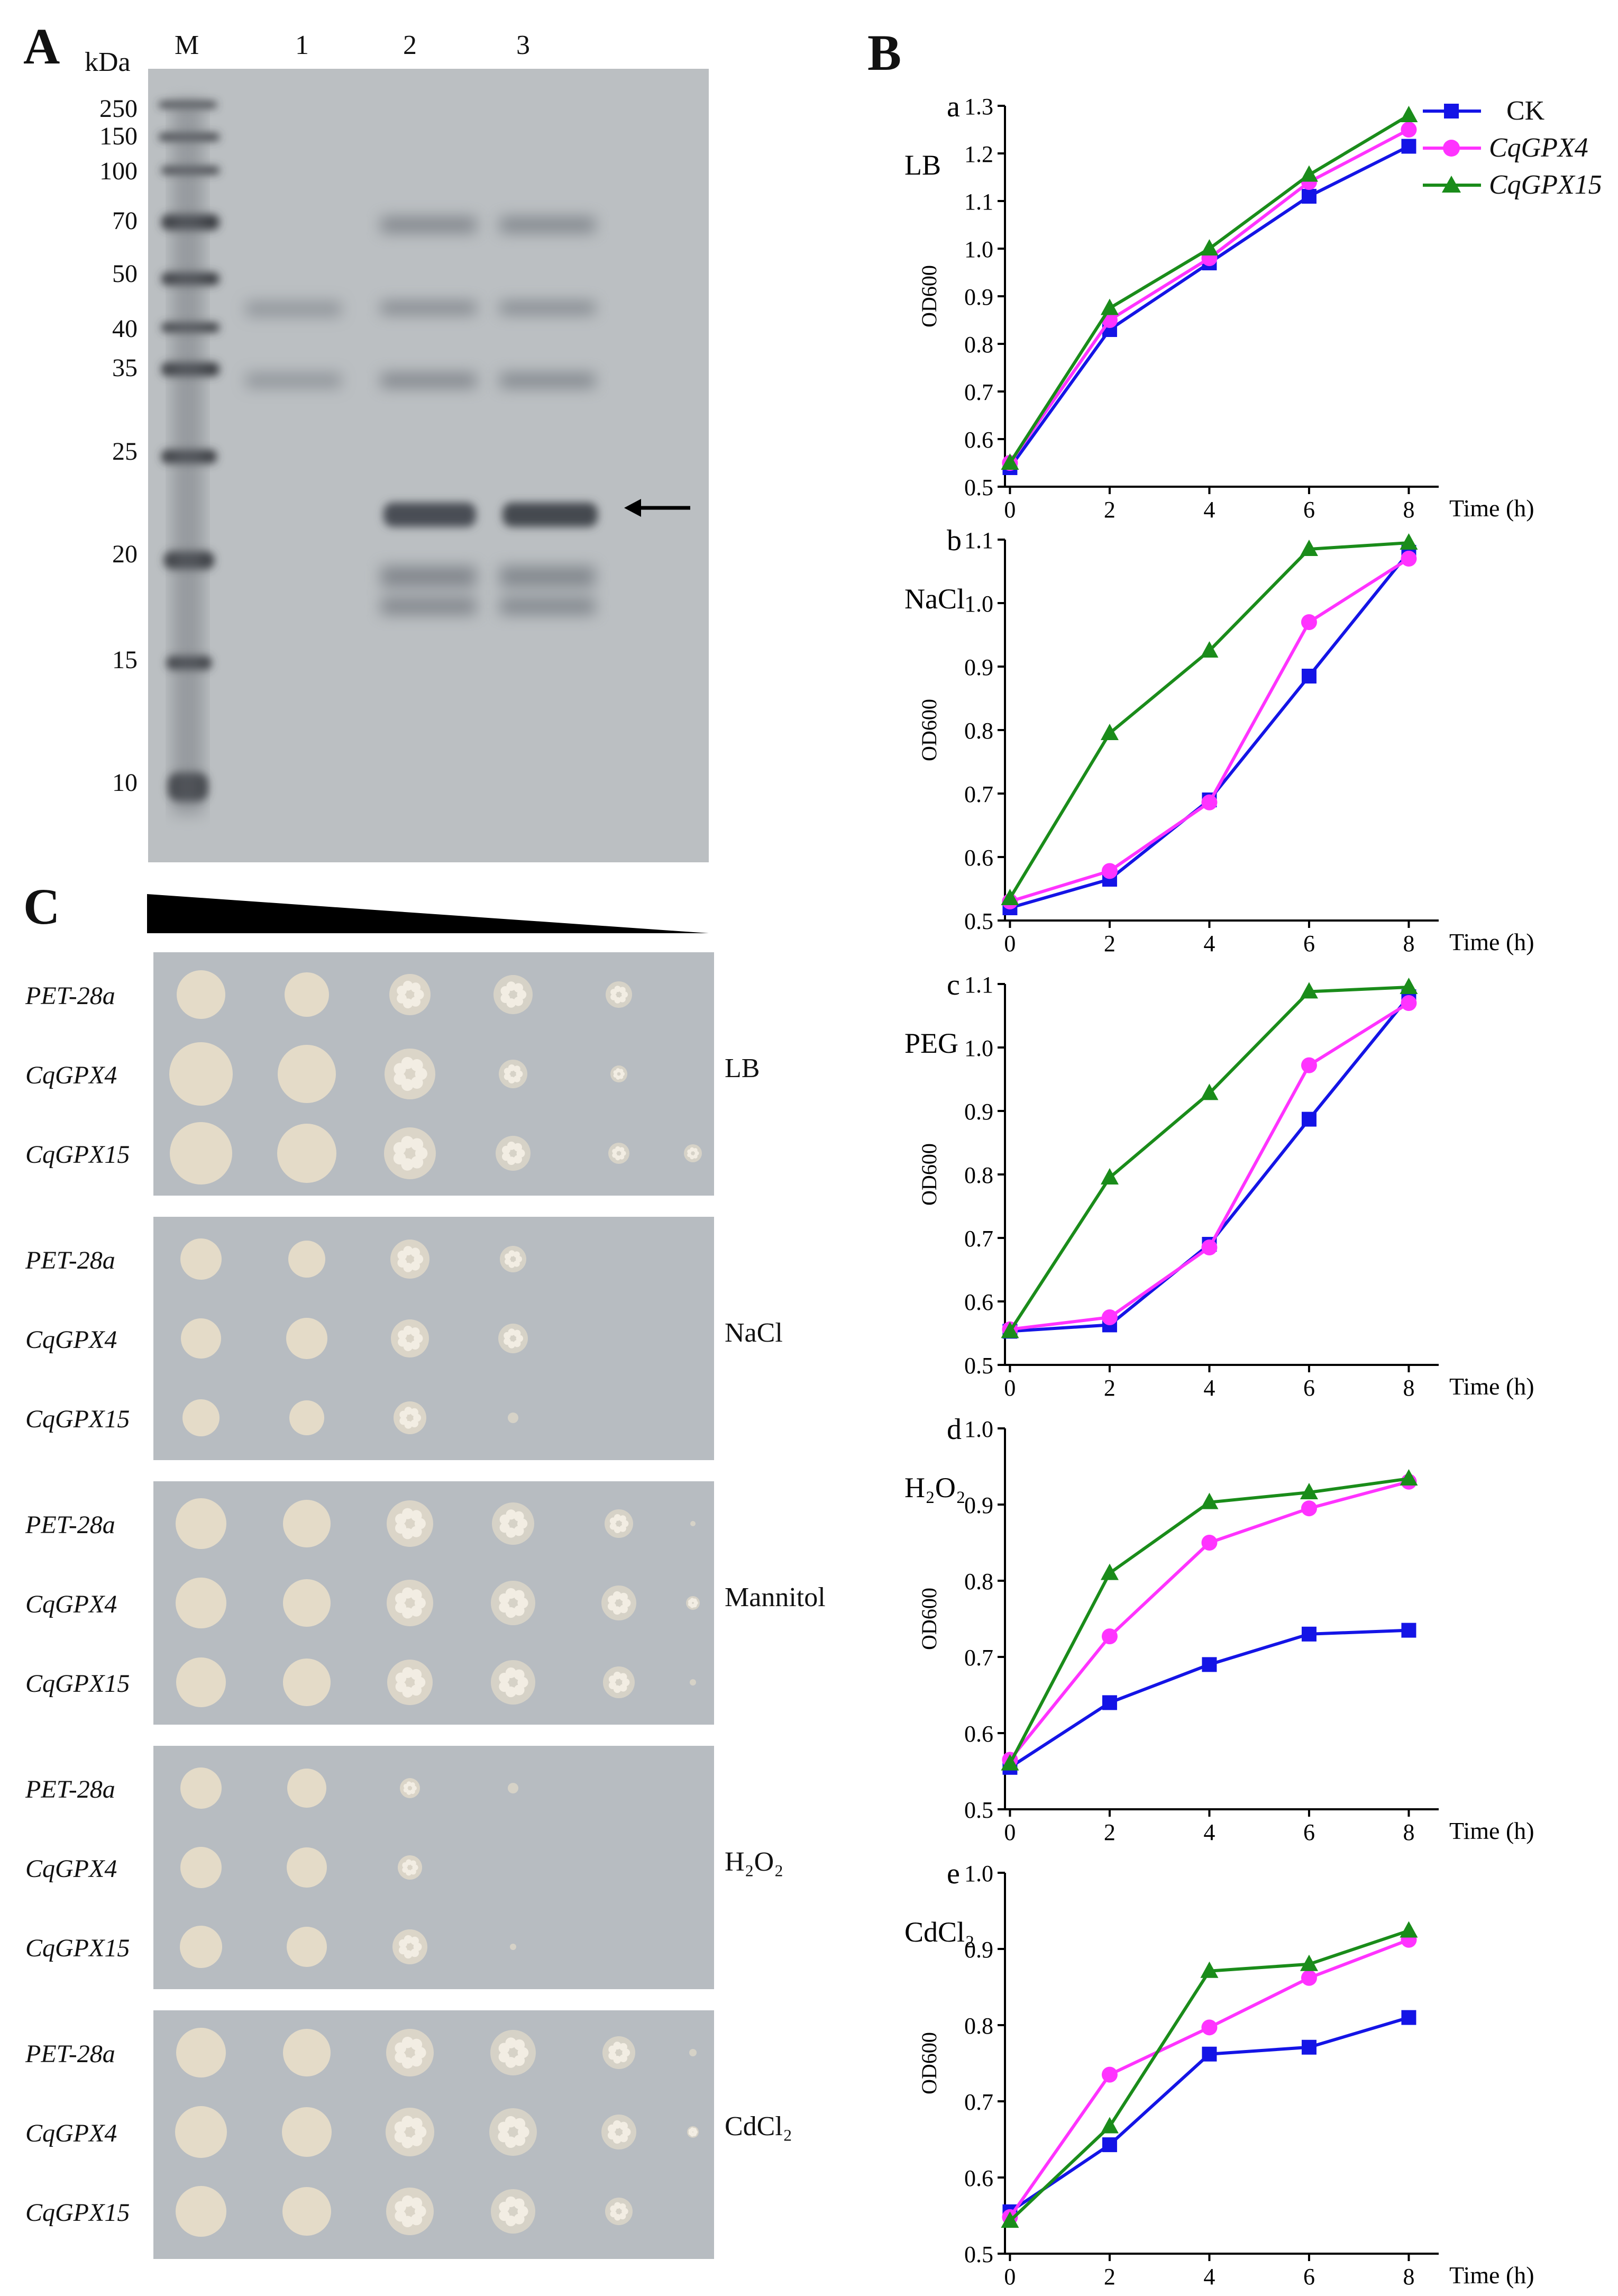  Describe the element at coordinates (1538, 148) in the screenshot. I see `legend-label-cqgpx4: CqGPX4` at that location.